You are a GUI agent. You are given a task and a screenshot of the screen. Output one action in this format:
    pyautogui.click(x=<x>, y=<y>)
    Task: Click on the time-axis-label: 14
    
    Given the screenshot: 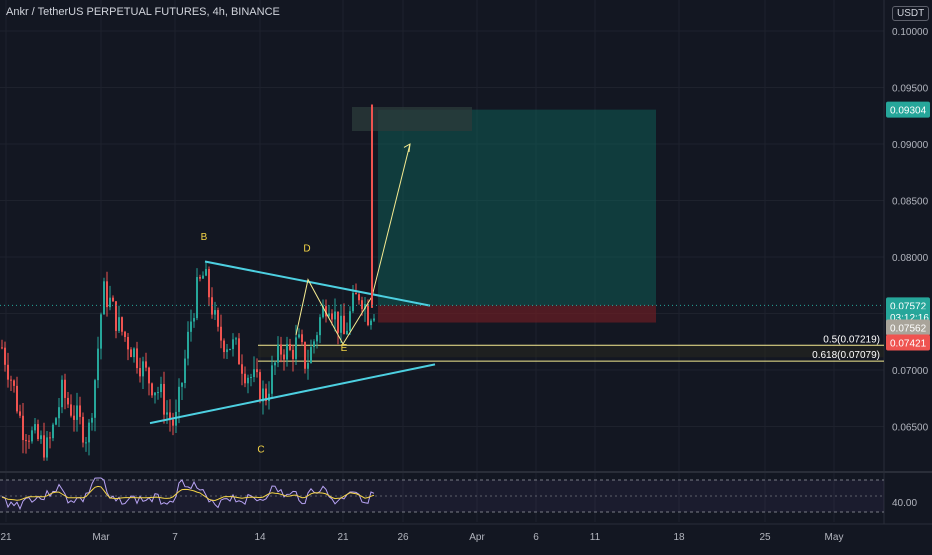 What is the action you would take?
    pyautogui.click(x=260, y=537)
    